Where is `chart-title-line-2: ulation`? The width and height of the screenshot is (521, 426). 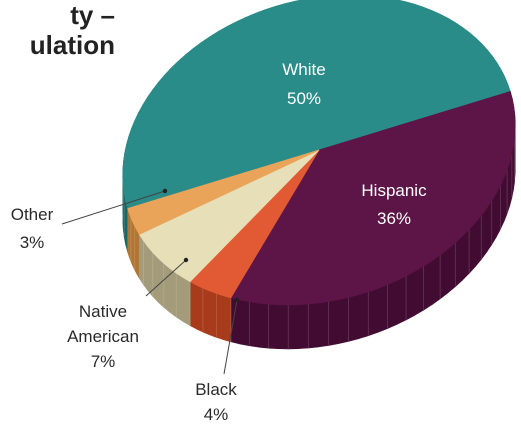 chart-title-line-2: ulation is located at coordinates (72, 45).